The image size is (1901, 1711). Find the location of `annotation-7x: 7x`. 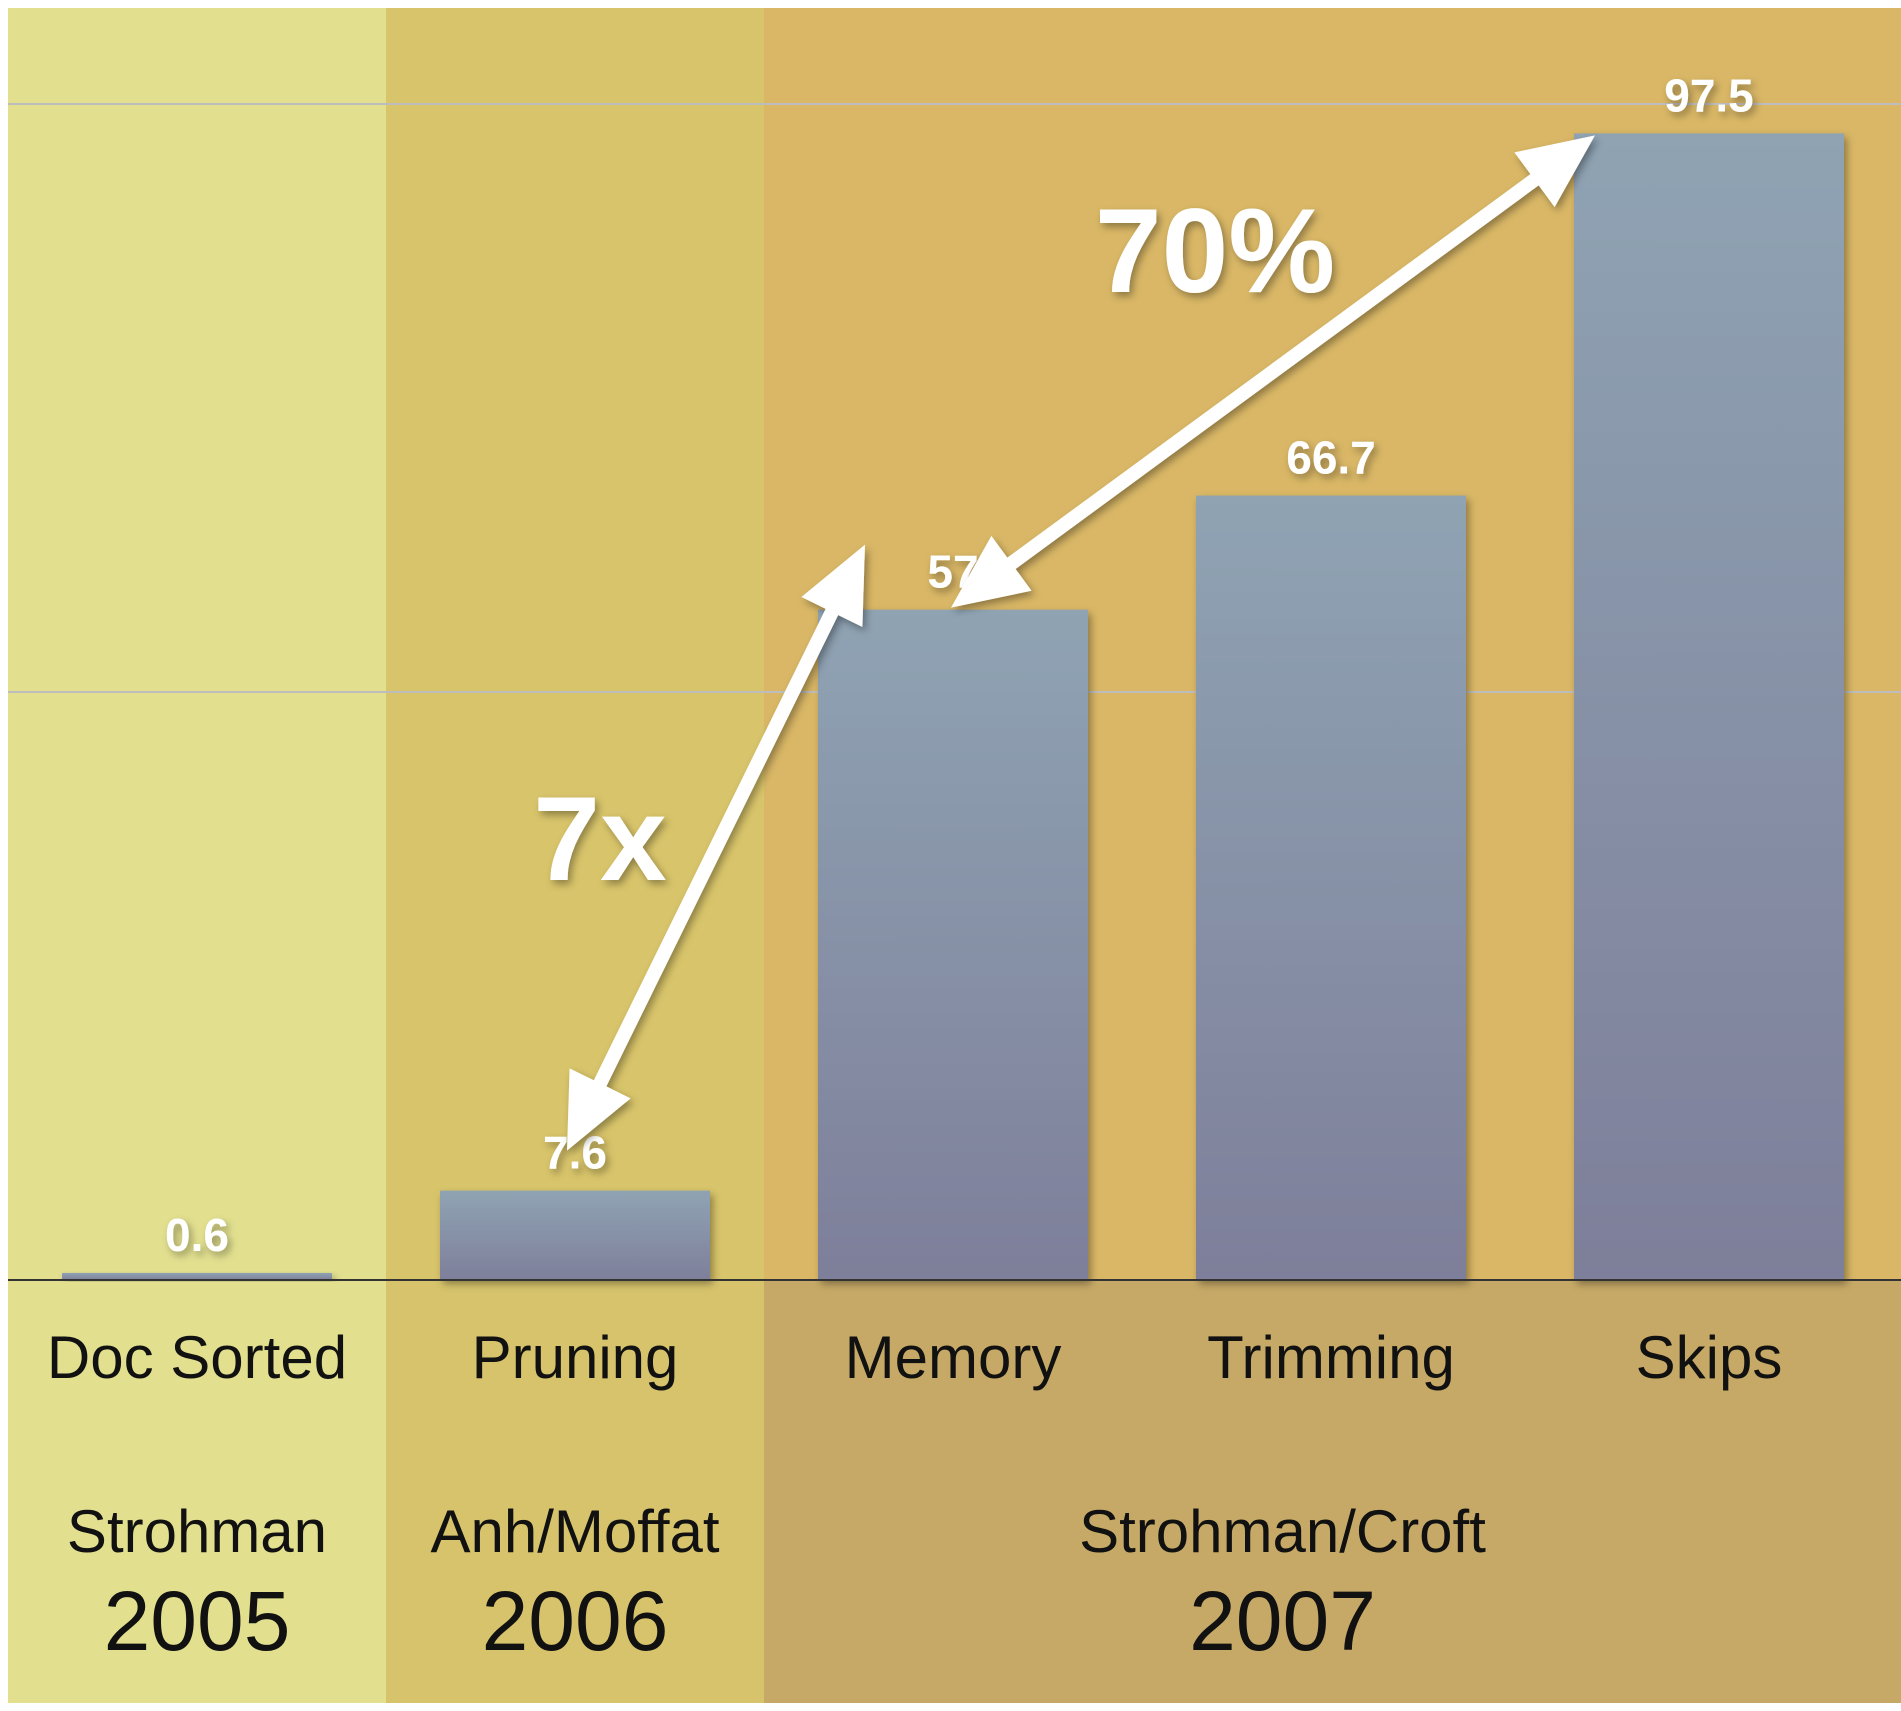

annotation-7x: 7x is located at coordinates (599, 839).